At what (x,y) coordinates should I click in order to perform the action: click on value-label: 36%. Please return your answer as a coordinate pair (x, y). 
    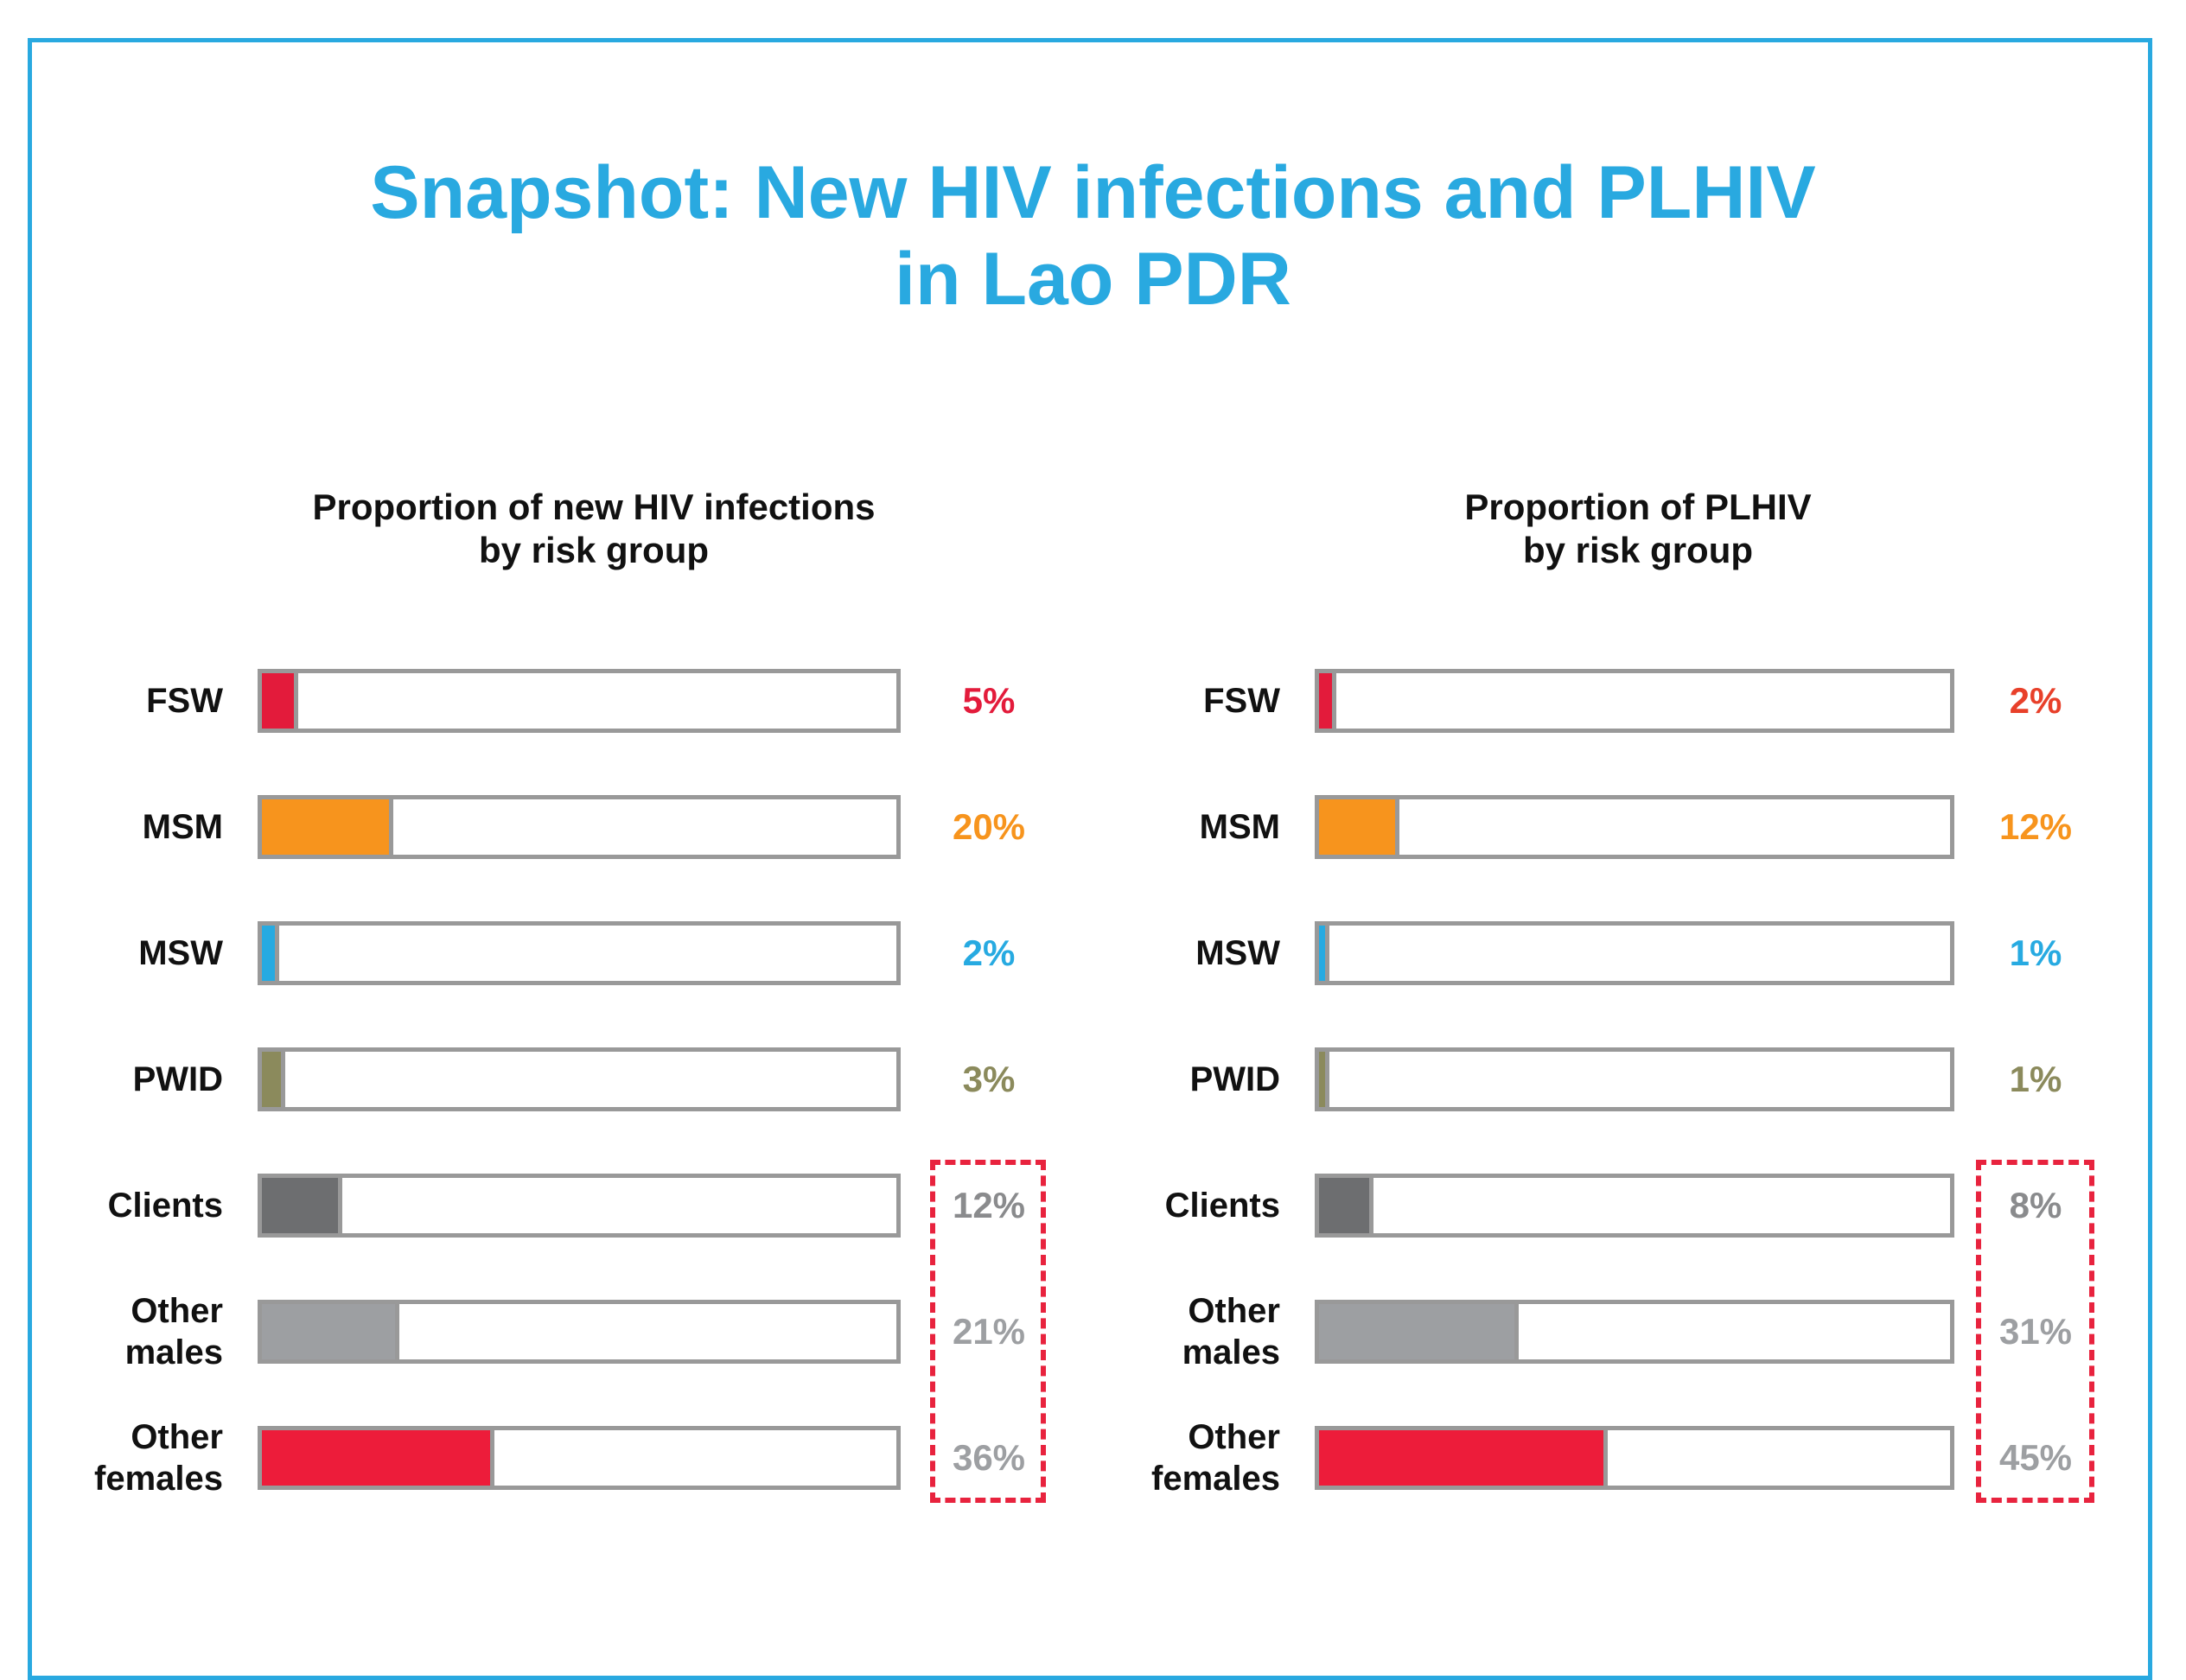
    Looking at the image, I should click on (989, 1457).